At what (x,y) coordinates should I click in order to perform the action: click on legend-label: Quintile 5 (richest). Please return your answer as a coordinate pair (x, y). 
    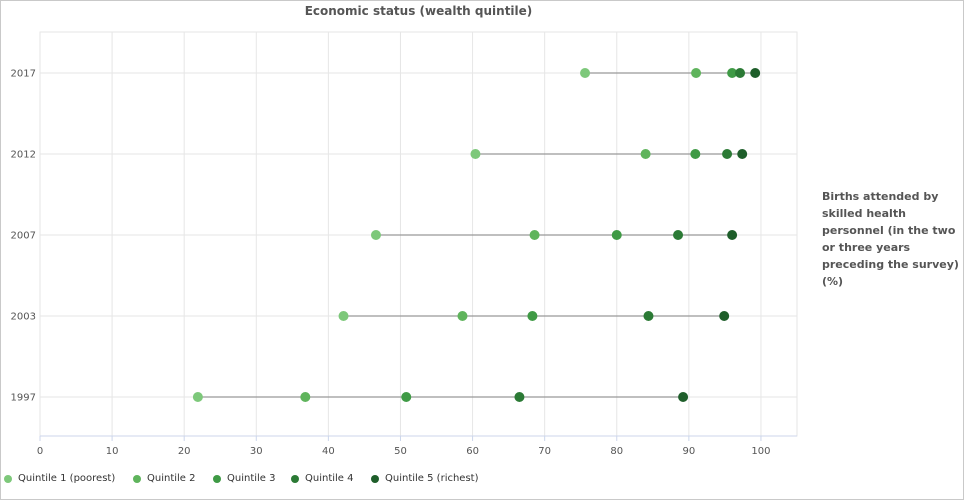
    Looking at the image, I should click on (432, 478).